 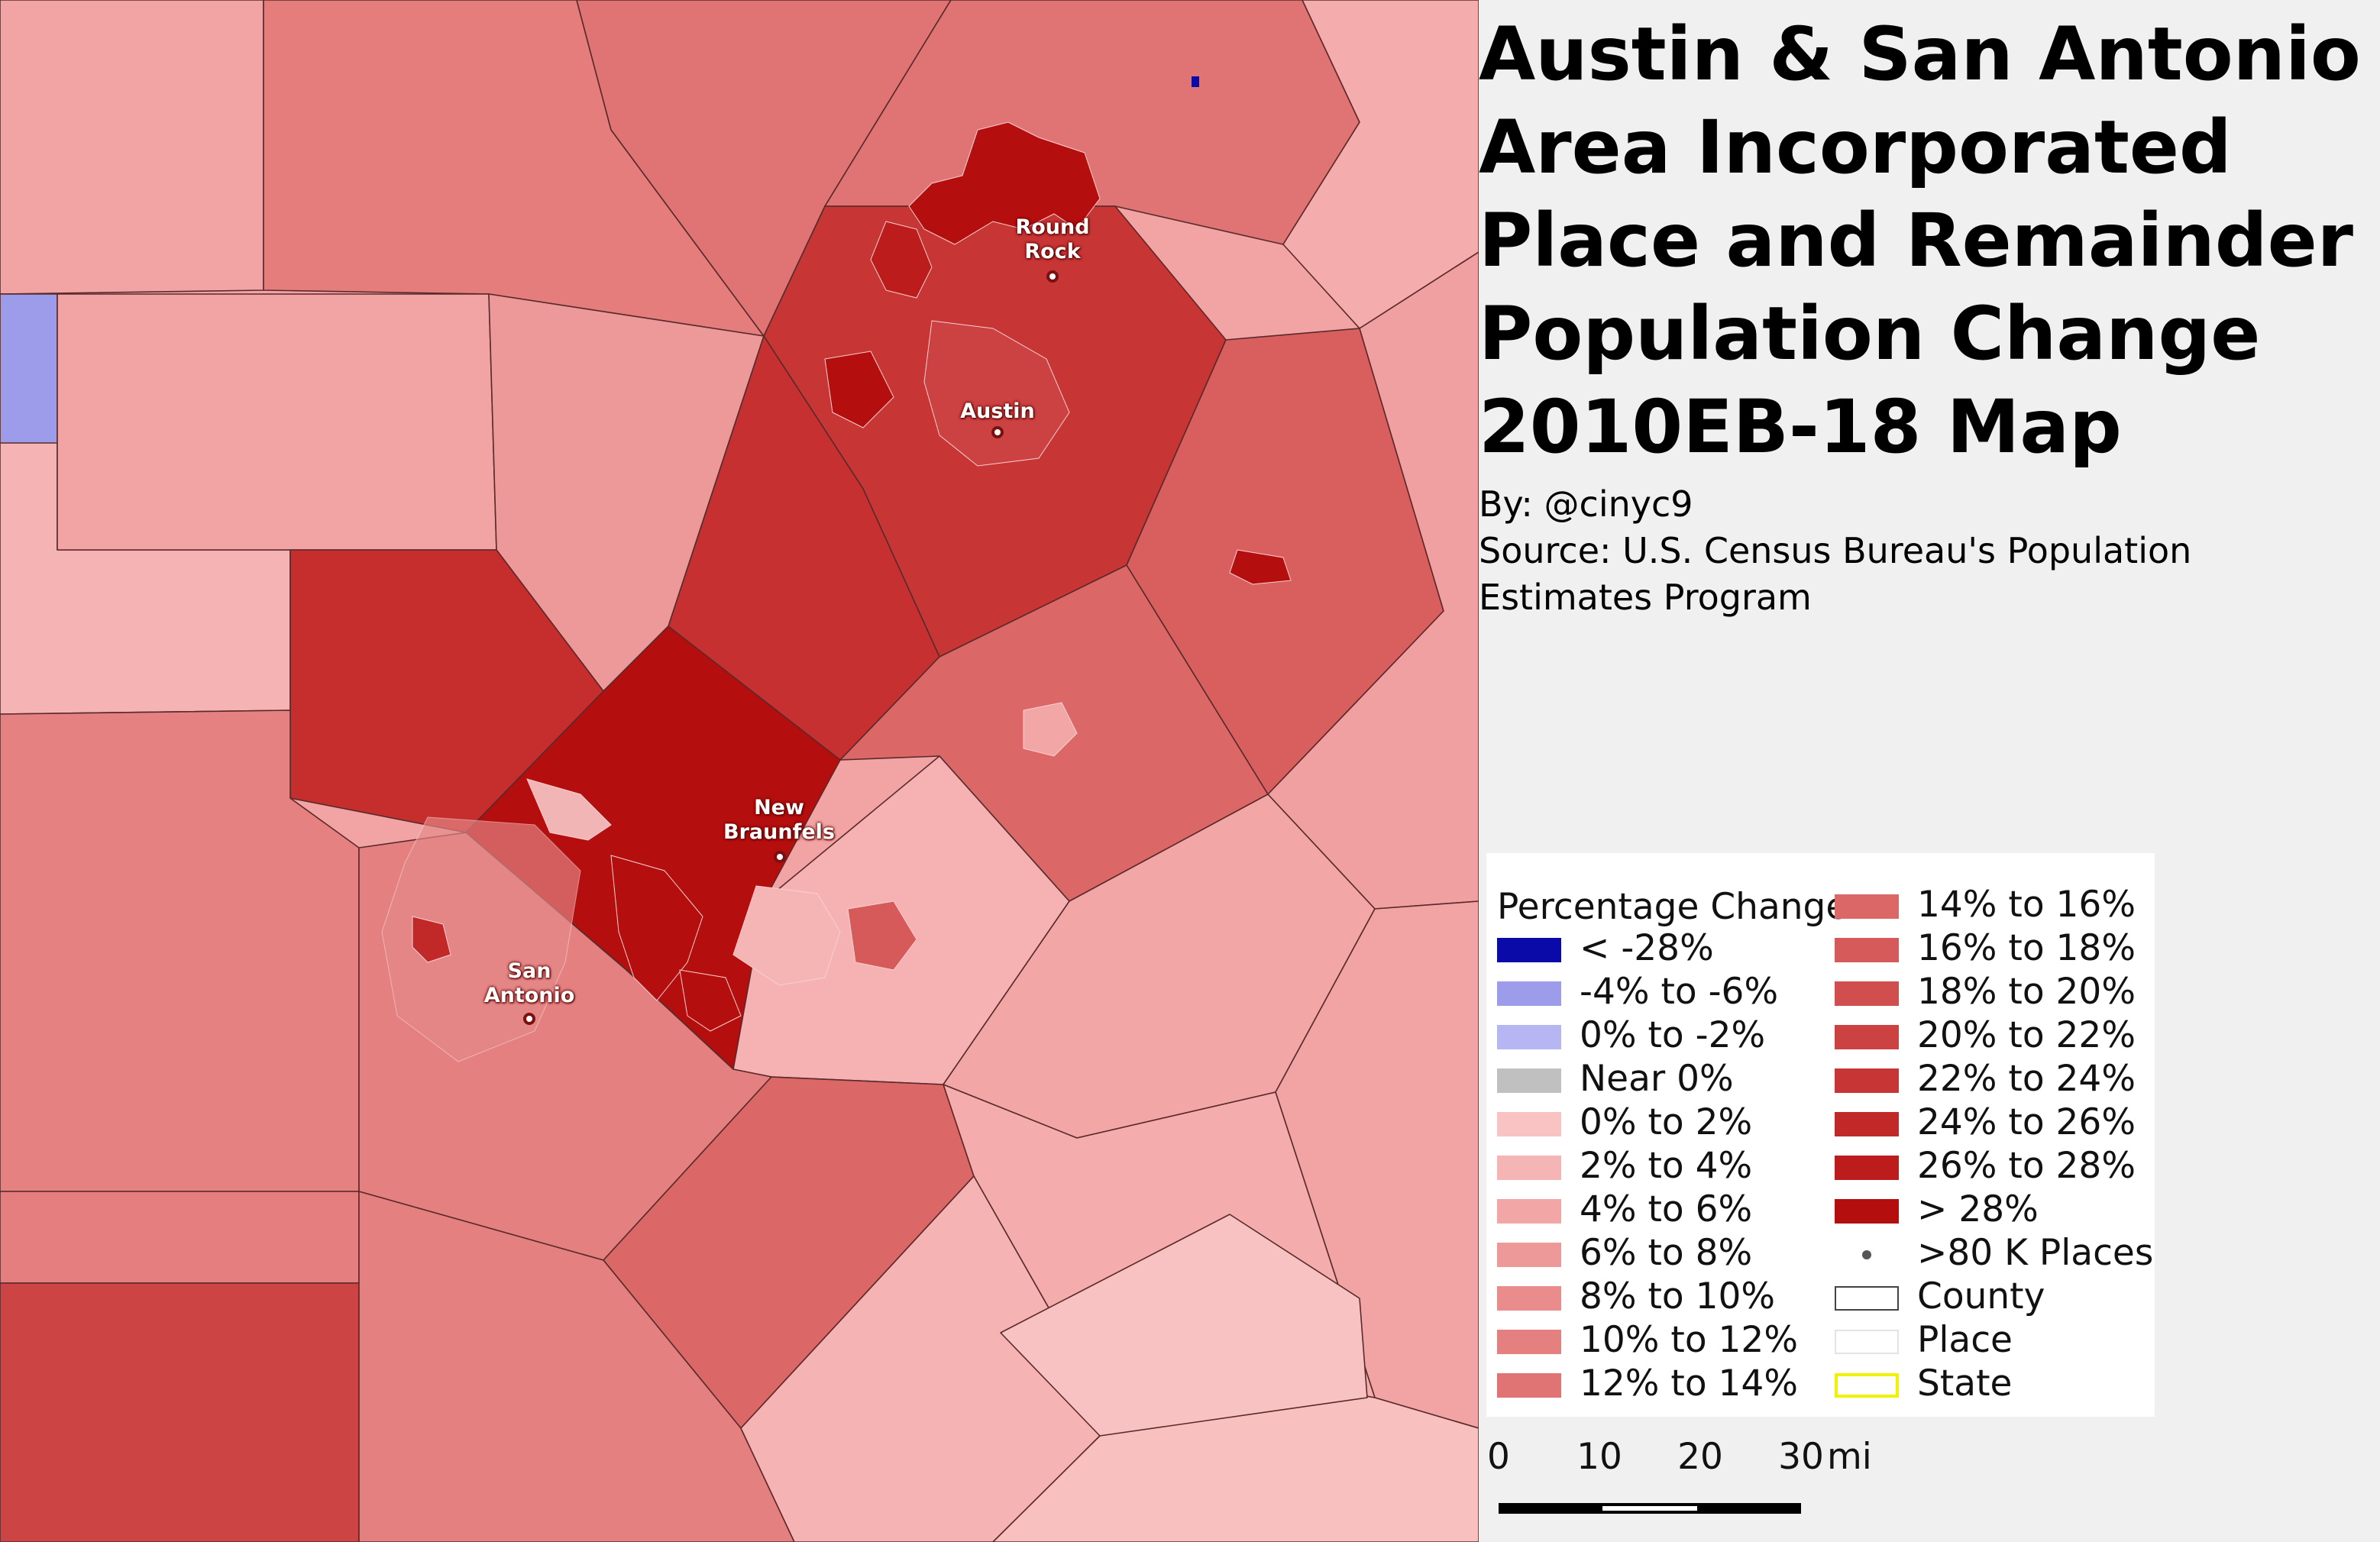 What do you see at coordinates (997, 432) in the screenshot?
I see `city-marker-austin` at bounding box center [997, 432].